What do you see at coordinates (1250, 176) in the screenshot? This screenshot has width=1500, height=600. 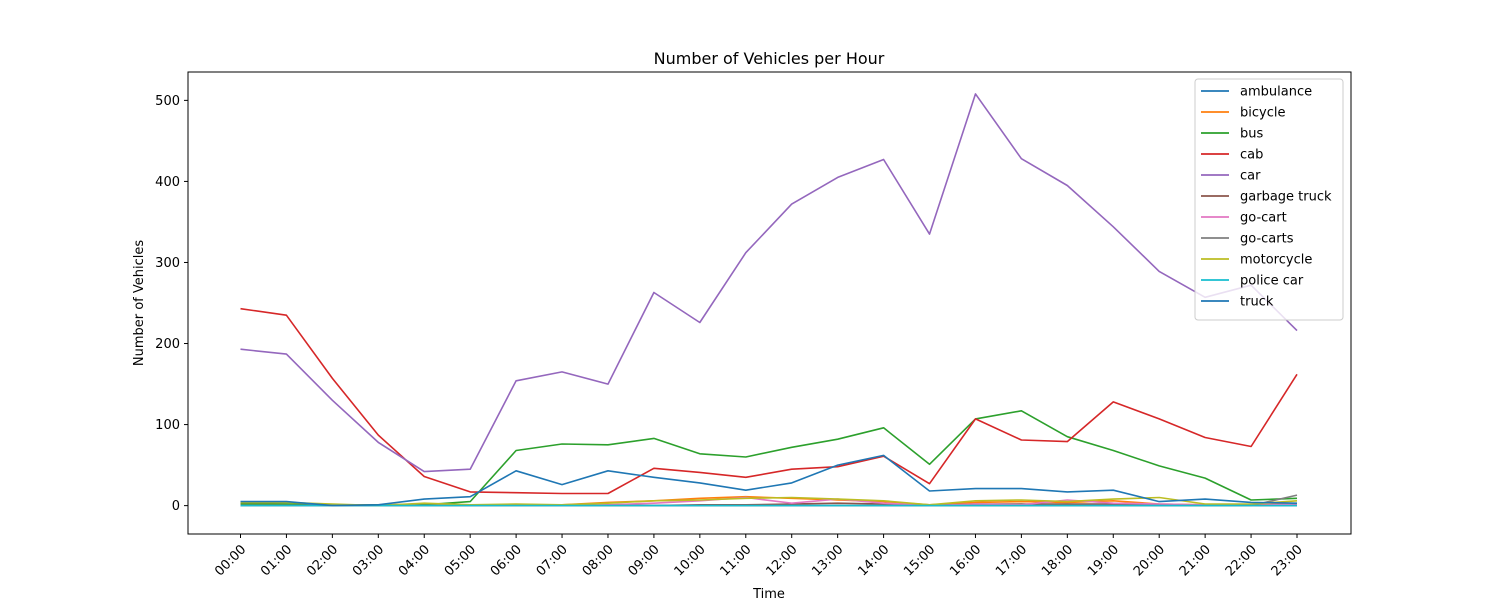 I see `legend-label: car` at bounding box center [1250, 176].